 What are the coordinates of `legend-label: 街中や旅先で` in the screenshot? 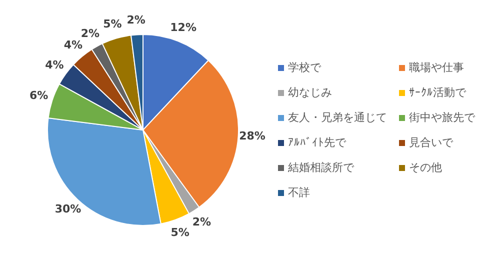 It's located at (442, 117).